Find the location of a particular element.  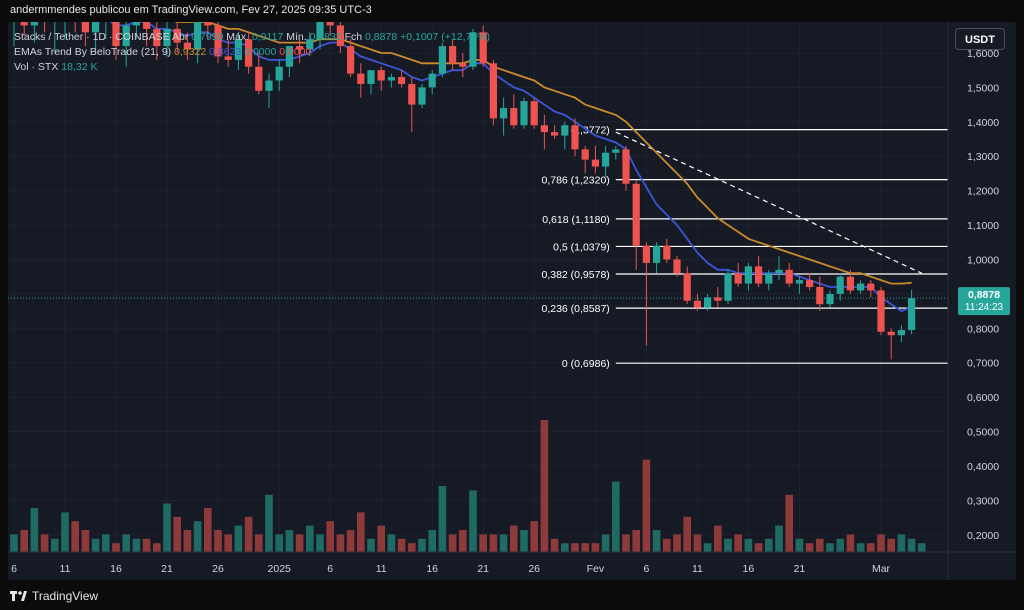

tradingview-brand: TradingView is located at coordinates (54, 596).